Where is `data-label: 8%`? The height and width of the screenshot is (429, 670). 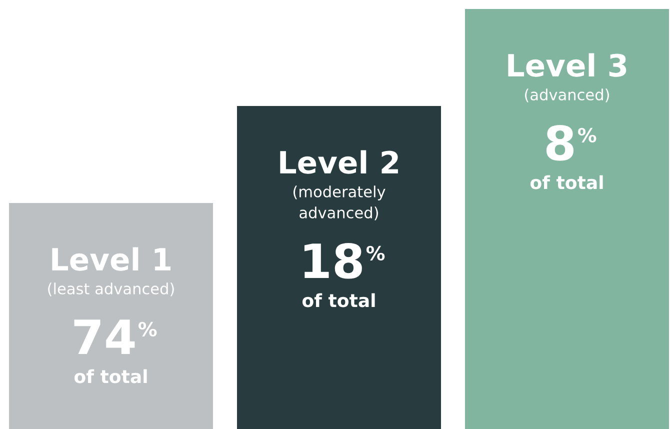
data-label: 8% is located at coordinates (571, 142).